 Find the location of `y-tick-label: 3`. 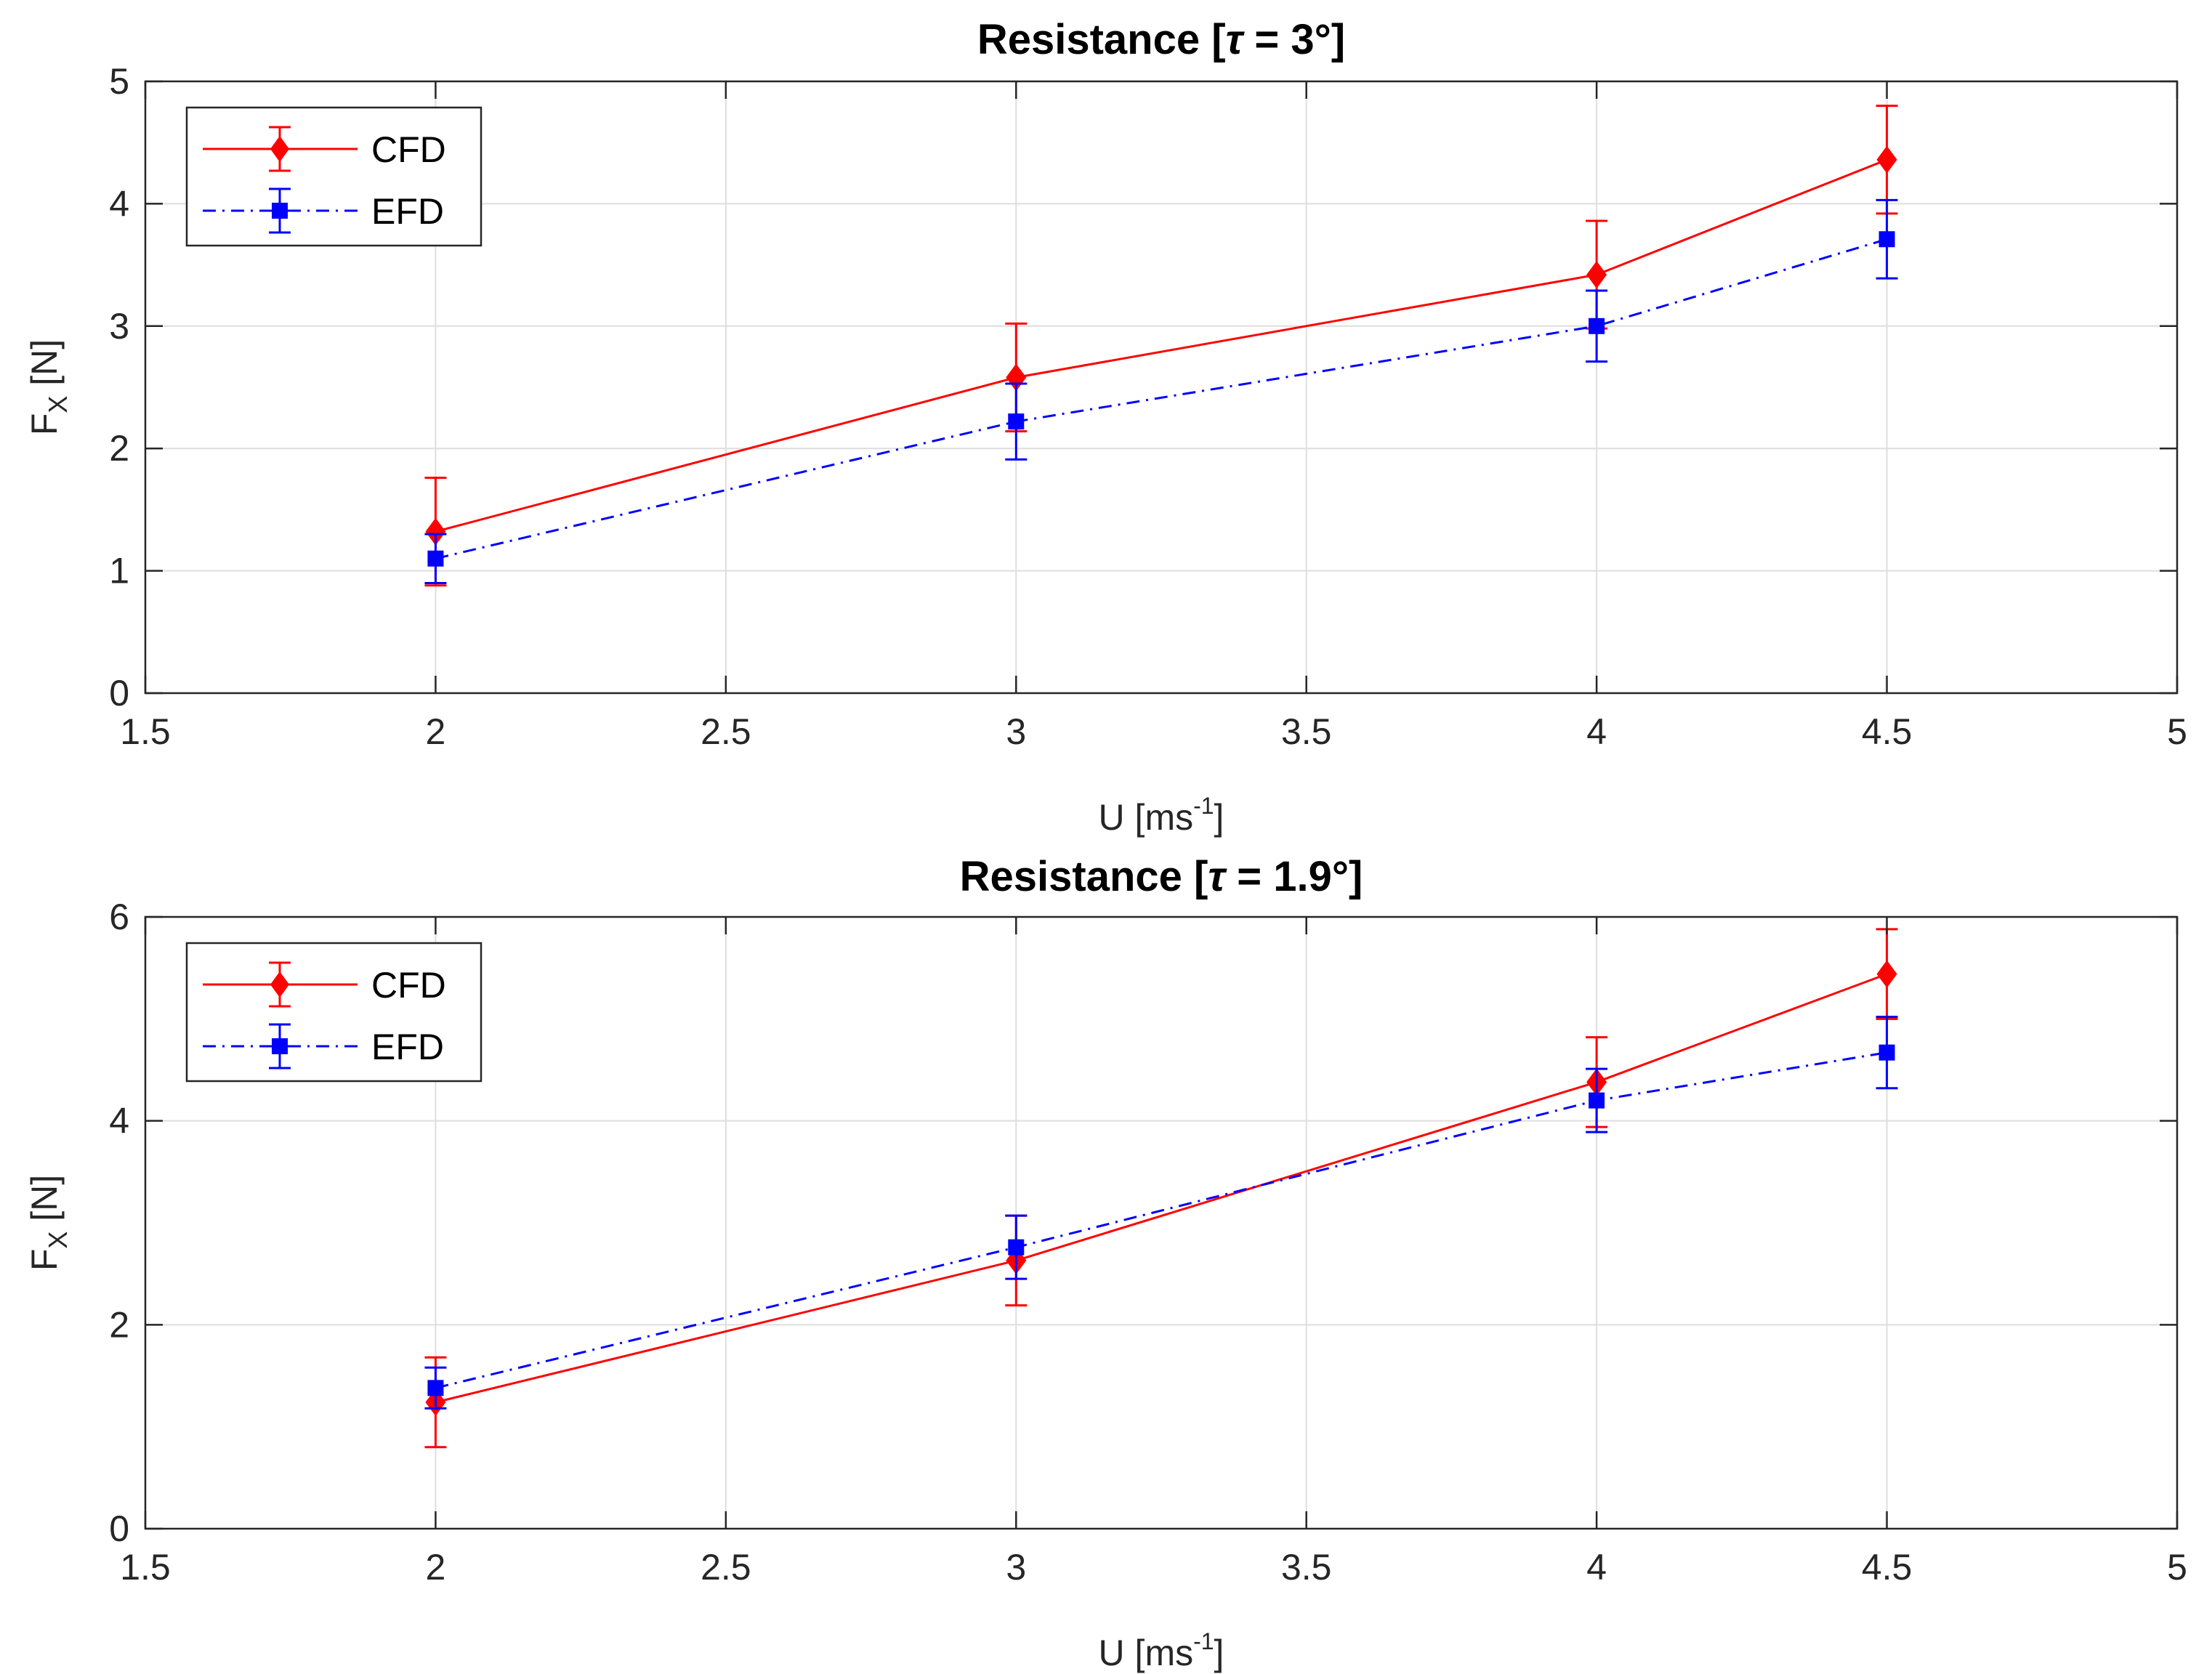

y-tick-label: 3 is located at coordinates (119, 327).